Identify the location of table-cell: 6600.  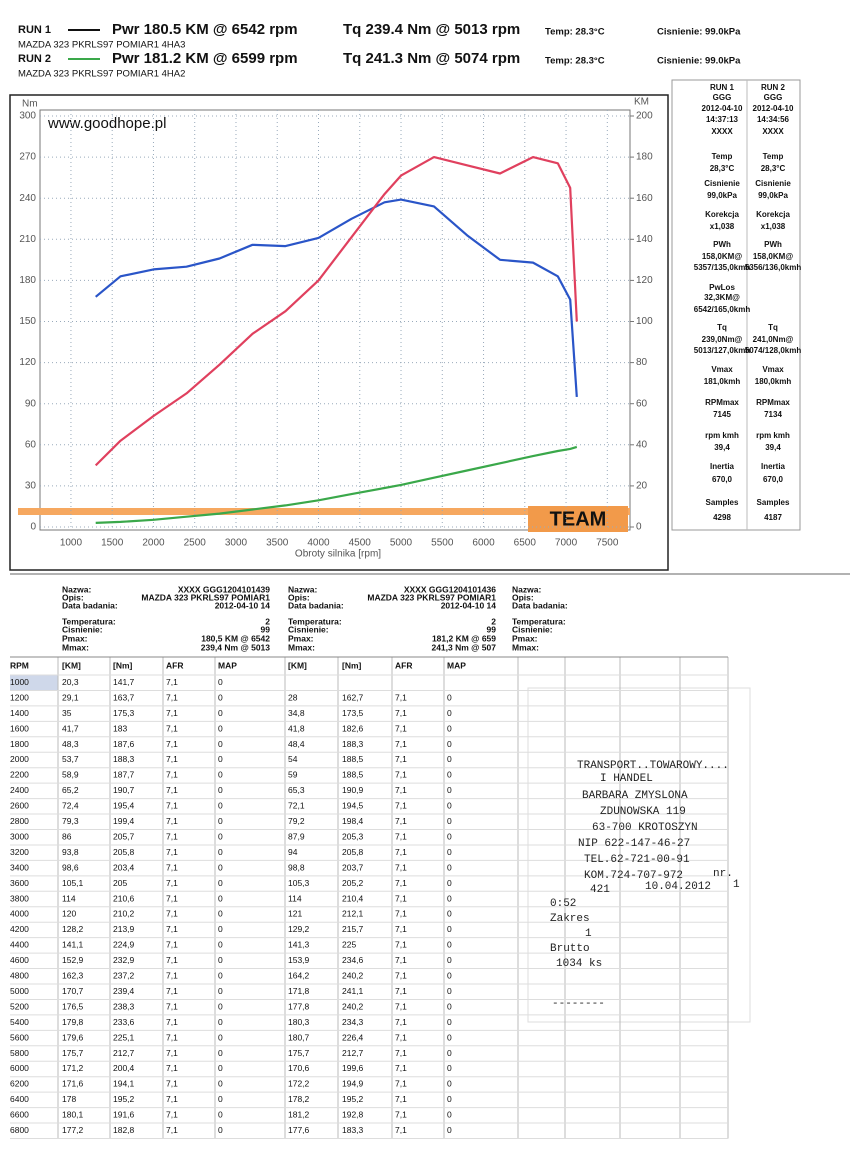
(19, 1115).